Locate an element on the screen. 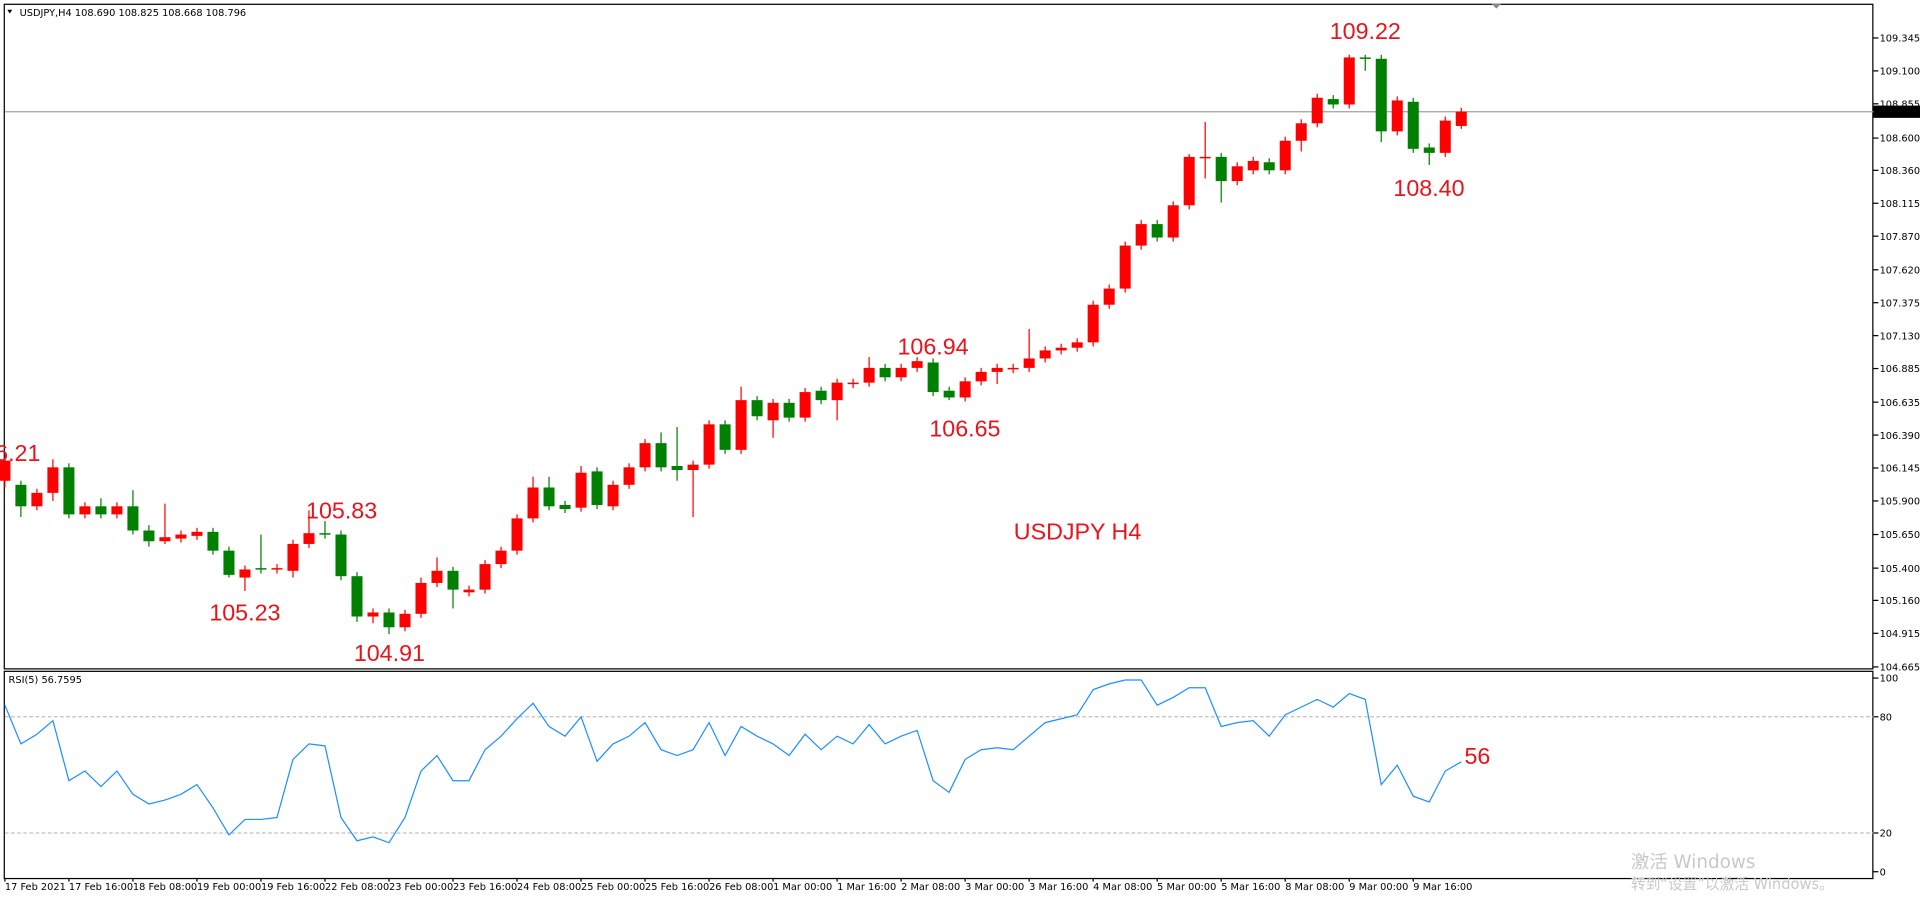 This screenshot has width=1920, height=900. annotation: 106.65 is located at coordinates (964, 428).